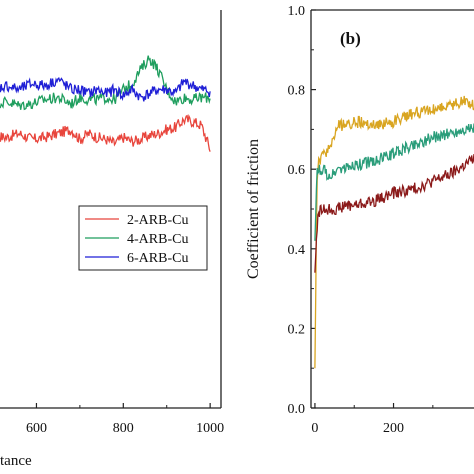 The width and height of the screenshot is (474, 474). What do you see at coordinates (16, 461) in the screenshot?
I see `panel-a-x-label: tance` at bounding box center [16, 461].